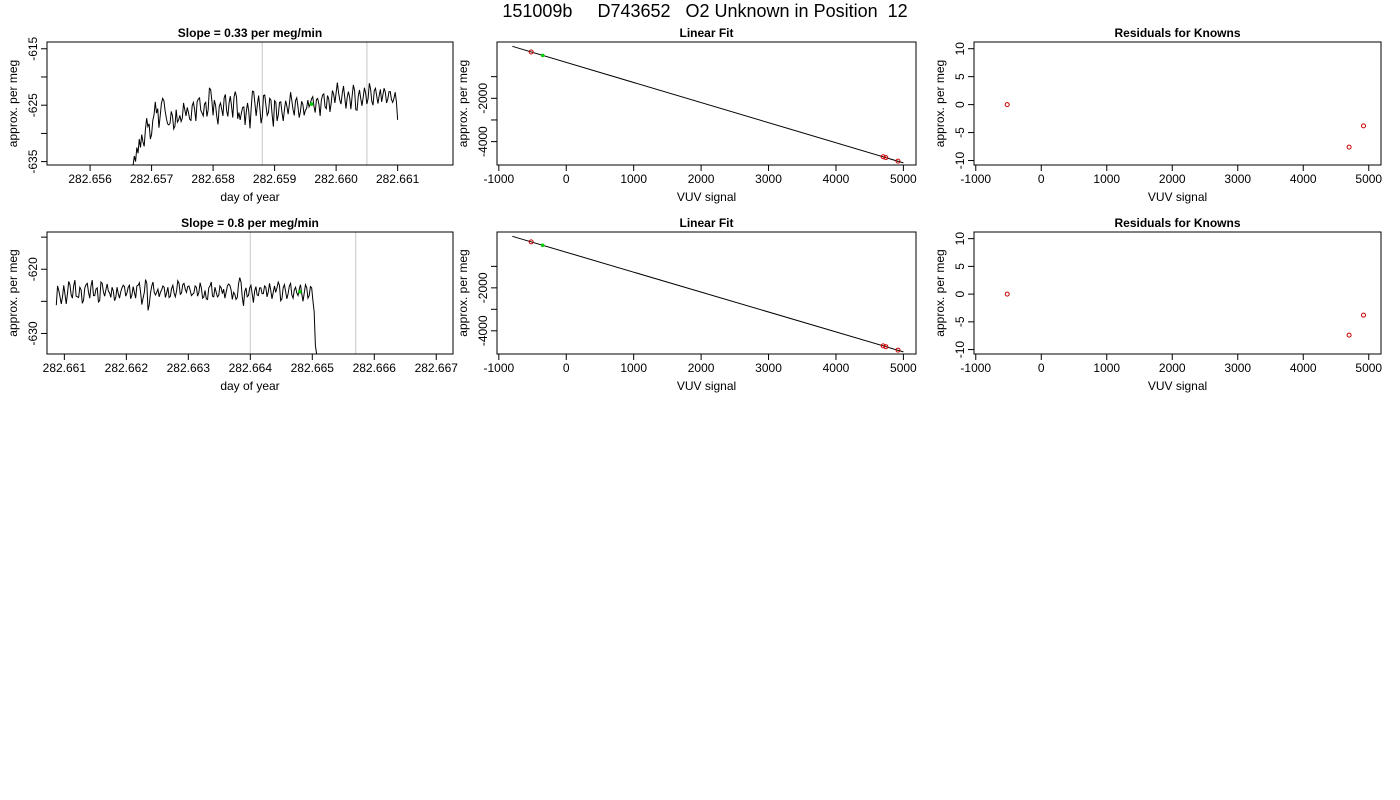  Describe the element at coordinates (251, 368) in the screenshot. I see `x-tick-label: 282.664` at that location.